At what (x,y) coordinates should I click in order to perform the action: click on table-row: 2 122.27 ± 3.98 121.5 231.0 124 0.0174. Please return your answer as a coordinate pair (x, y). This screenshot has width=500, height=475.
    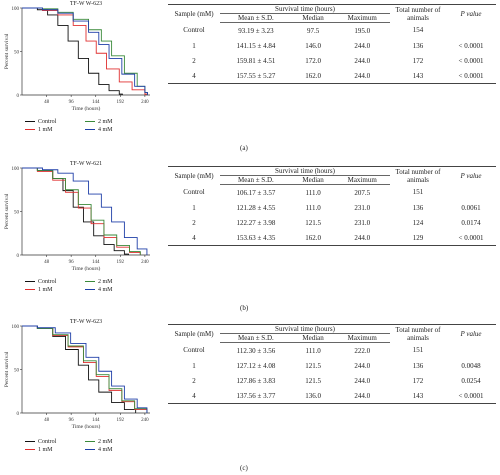
    Looking at the image, I should click on (332, 222).